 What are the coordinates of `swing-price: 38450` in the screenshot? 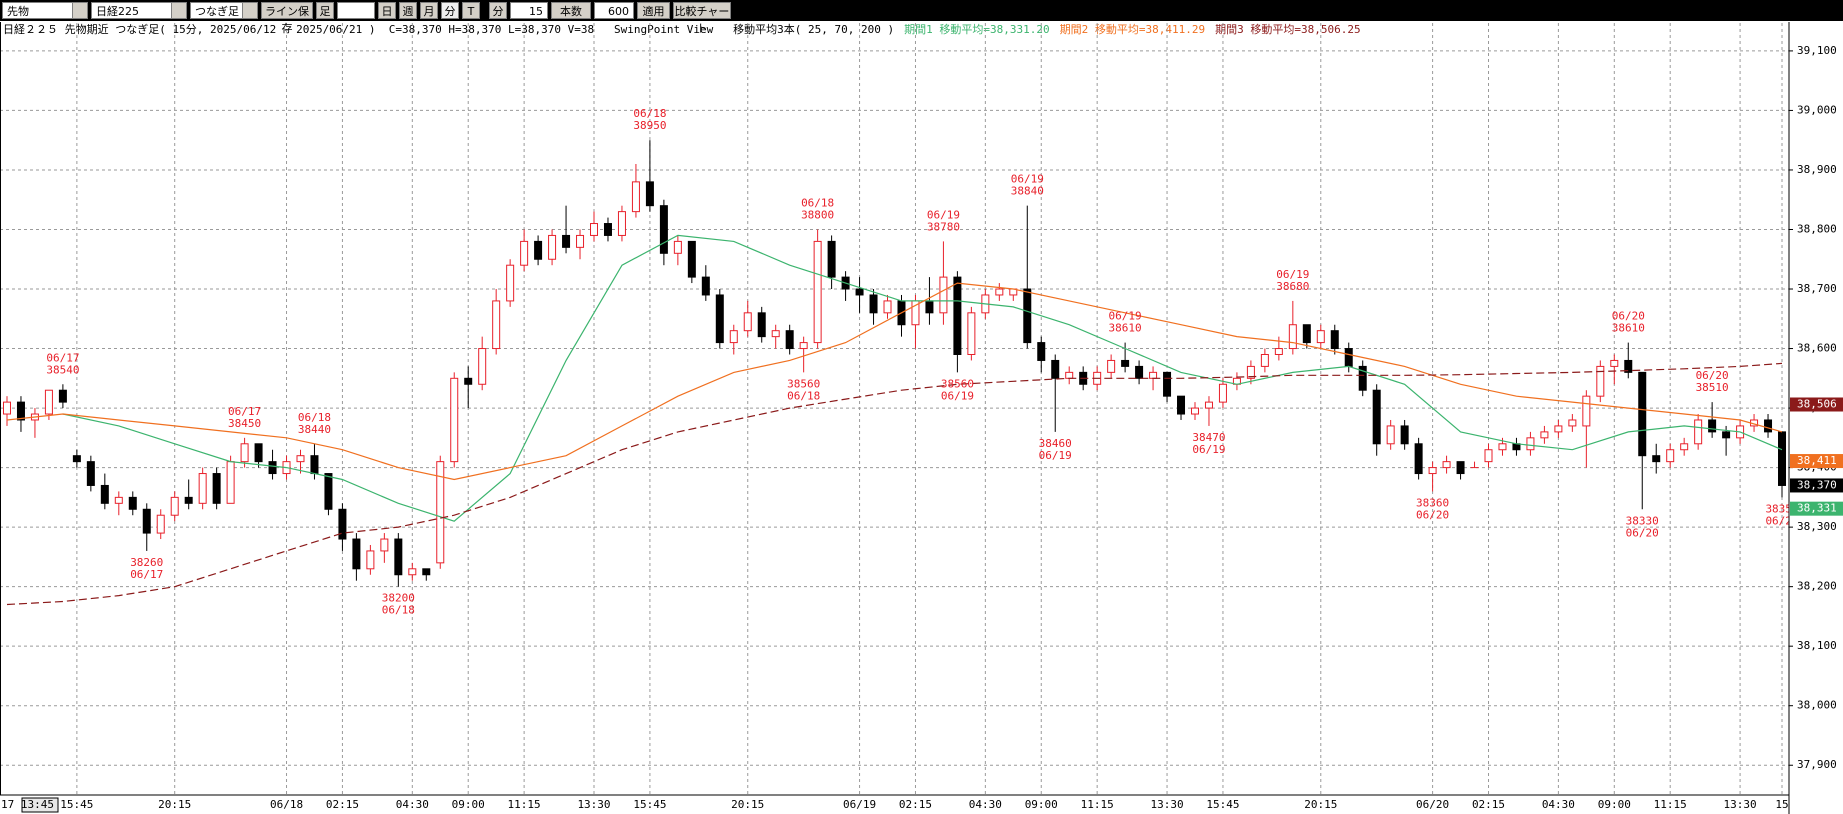 It's located at (244, 423).